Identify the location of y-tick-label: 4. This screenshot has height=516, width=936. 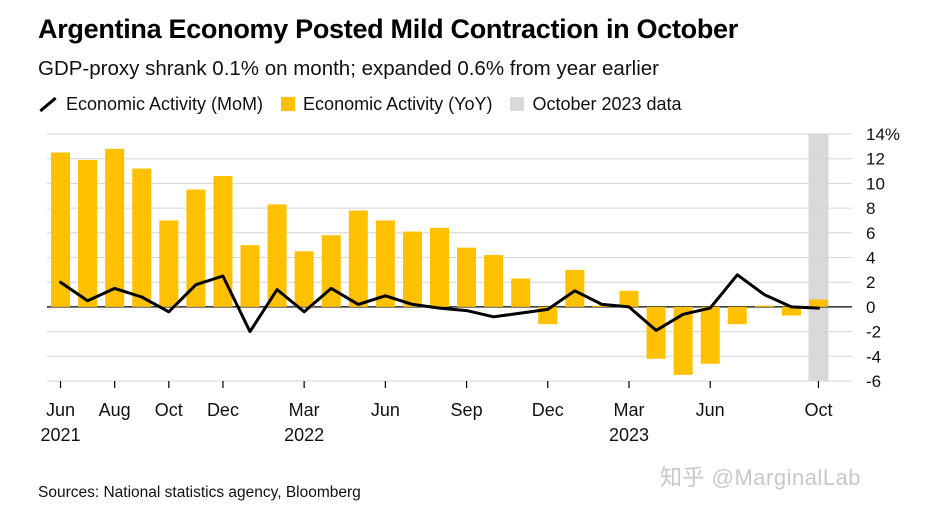
(870, 258).